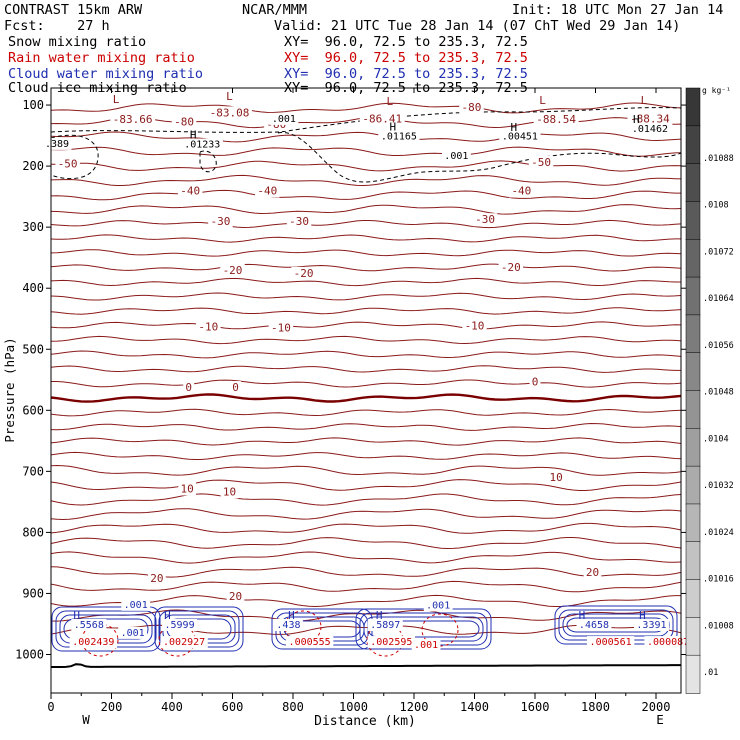  Describe the element at coordinates (233, 270) in the screenshot. I see `temperature-label: -20` at that location.